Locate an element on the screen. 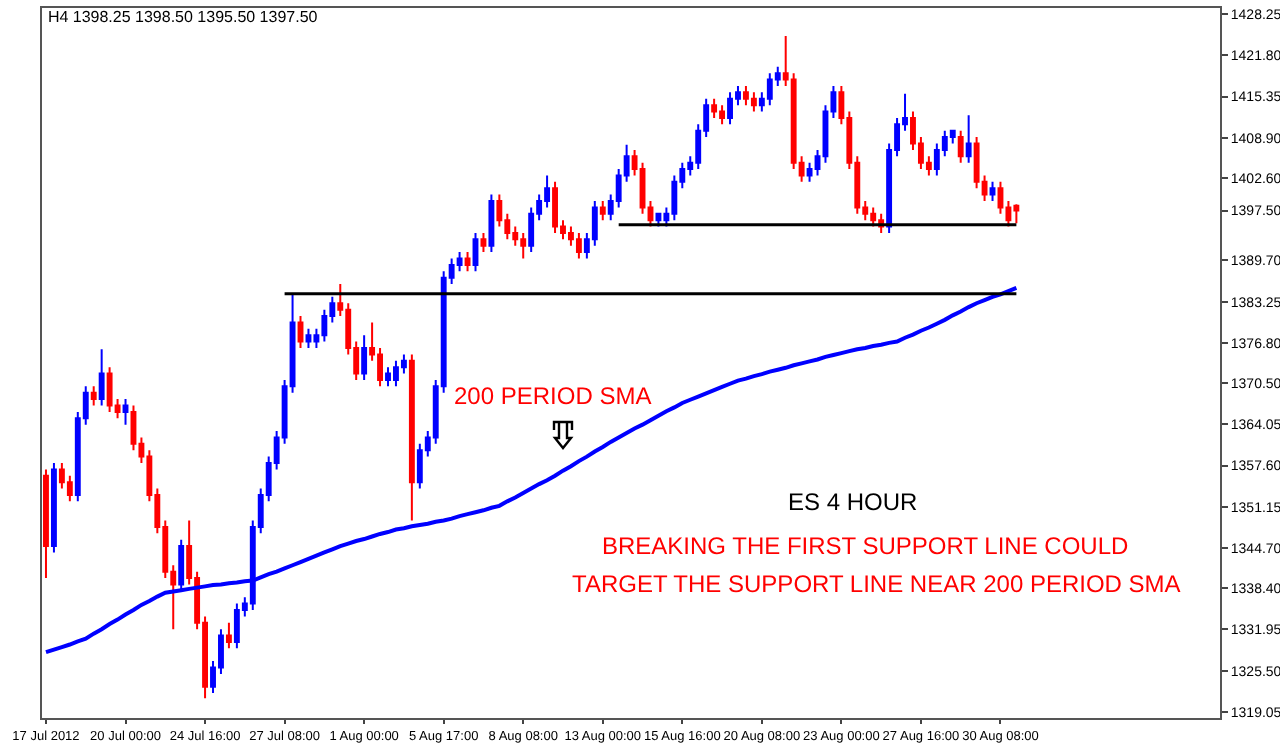  annotation: BREAKING THE FIRST SUPPORT LINE COULD is located at coordinates (866, 546).